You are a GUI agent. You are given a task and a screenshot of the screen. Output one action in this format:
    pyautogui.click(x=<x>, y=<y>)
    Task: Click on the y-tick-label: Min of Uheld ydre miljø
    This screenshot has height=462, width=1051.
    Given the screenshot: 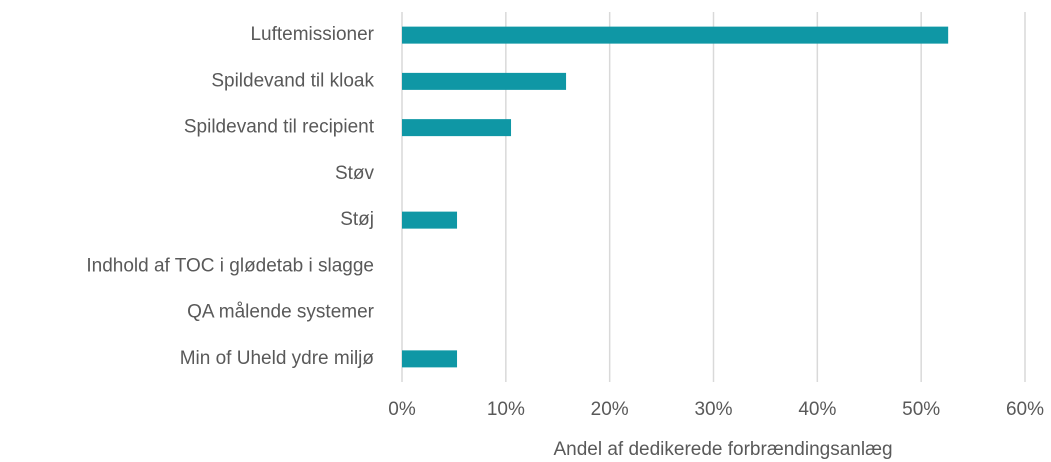 What is the action you would take?
    pyautogui.click(x=277, y=358)
    